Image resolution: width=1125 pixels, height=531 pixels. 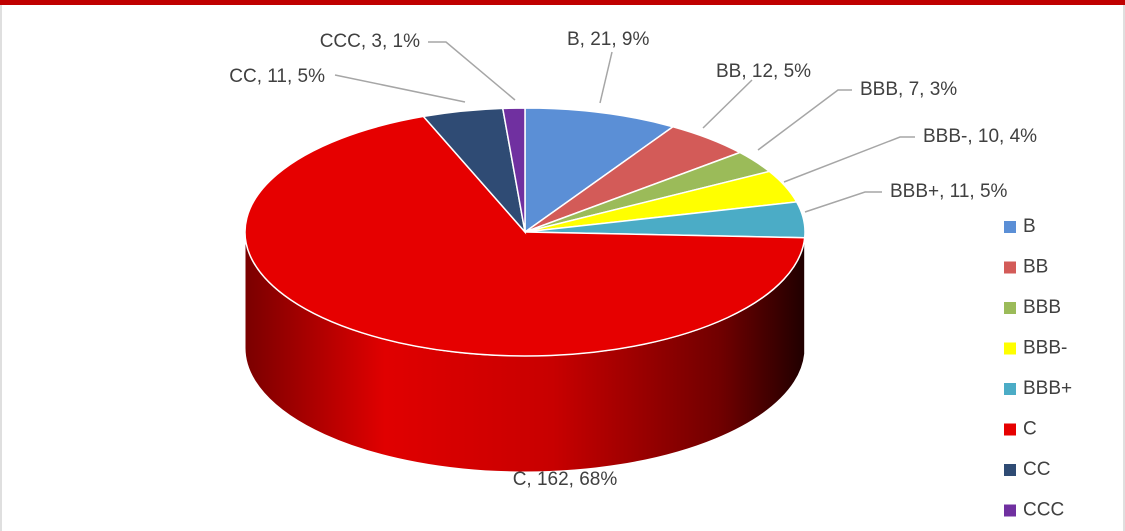 What do you see at coordinates (763, 71) in the screenshot?
I see `data-label: BB, 12, 5%` at bounding box center [763, 71].